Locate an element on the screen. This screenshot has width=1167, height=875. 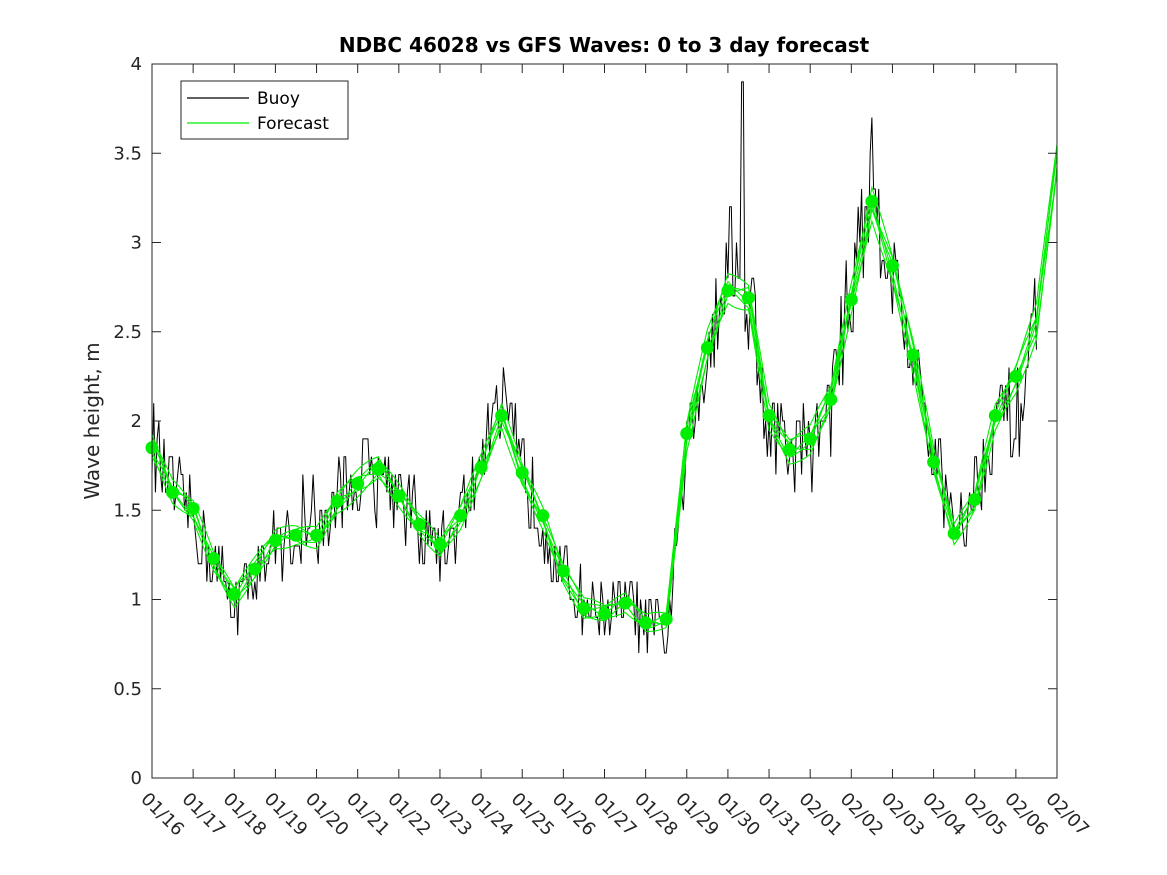
y-tick-label: 0.5 is located at coordinates (127, 689).